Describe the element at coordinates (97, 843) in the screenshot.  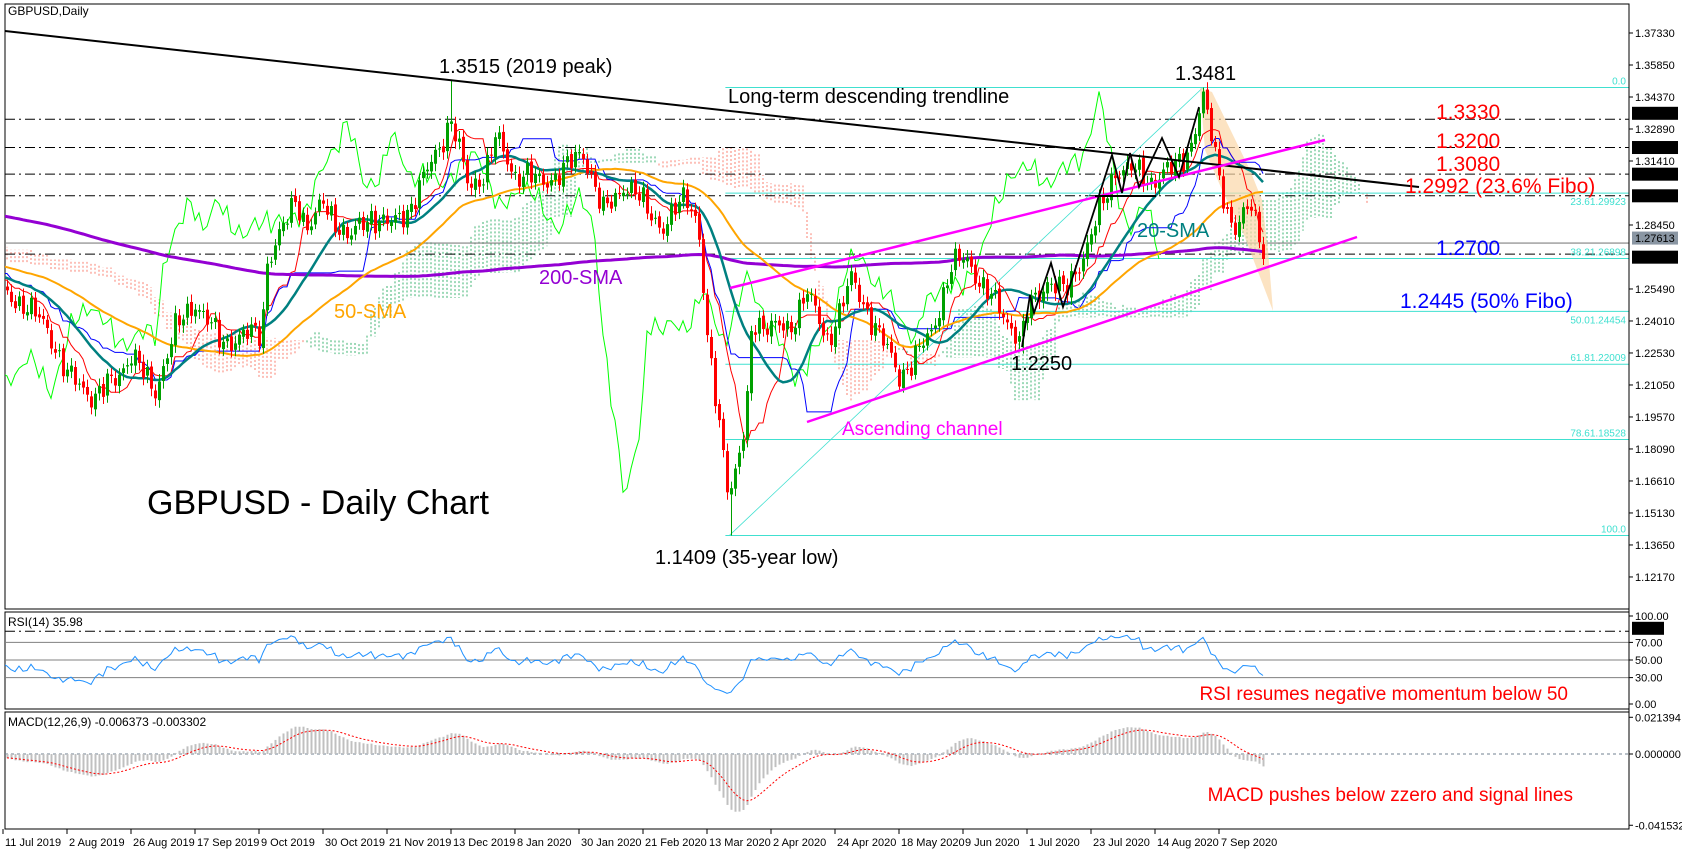
I see `date-tick-label: 2 Aug 2019` at that location.